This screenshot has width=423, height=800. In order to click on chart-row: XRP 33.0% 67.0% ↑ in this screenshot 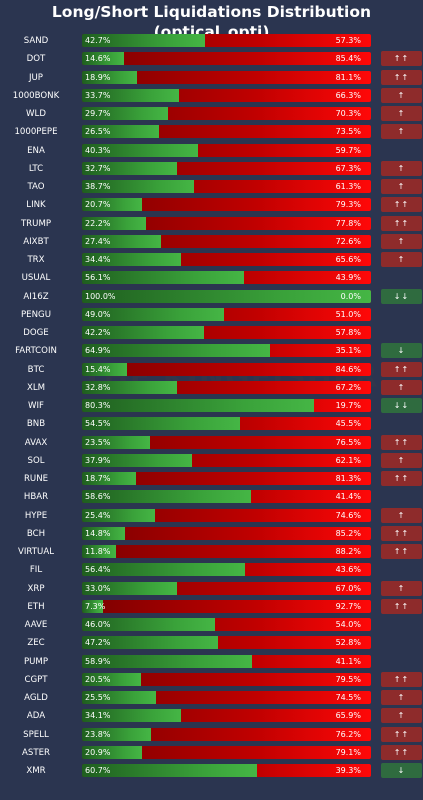, I will do `click(211, 589)`.